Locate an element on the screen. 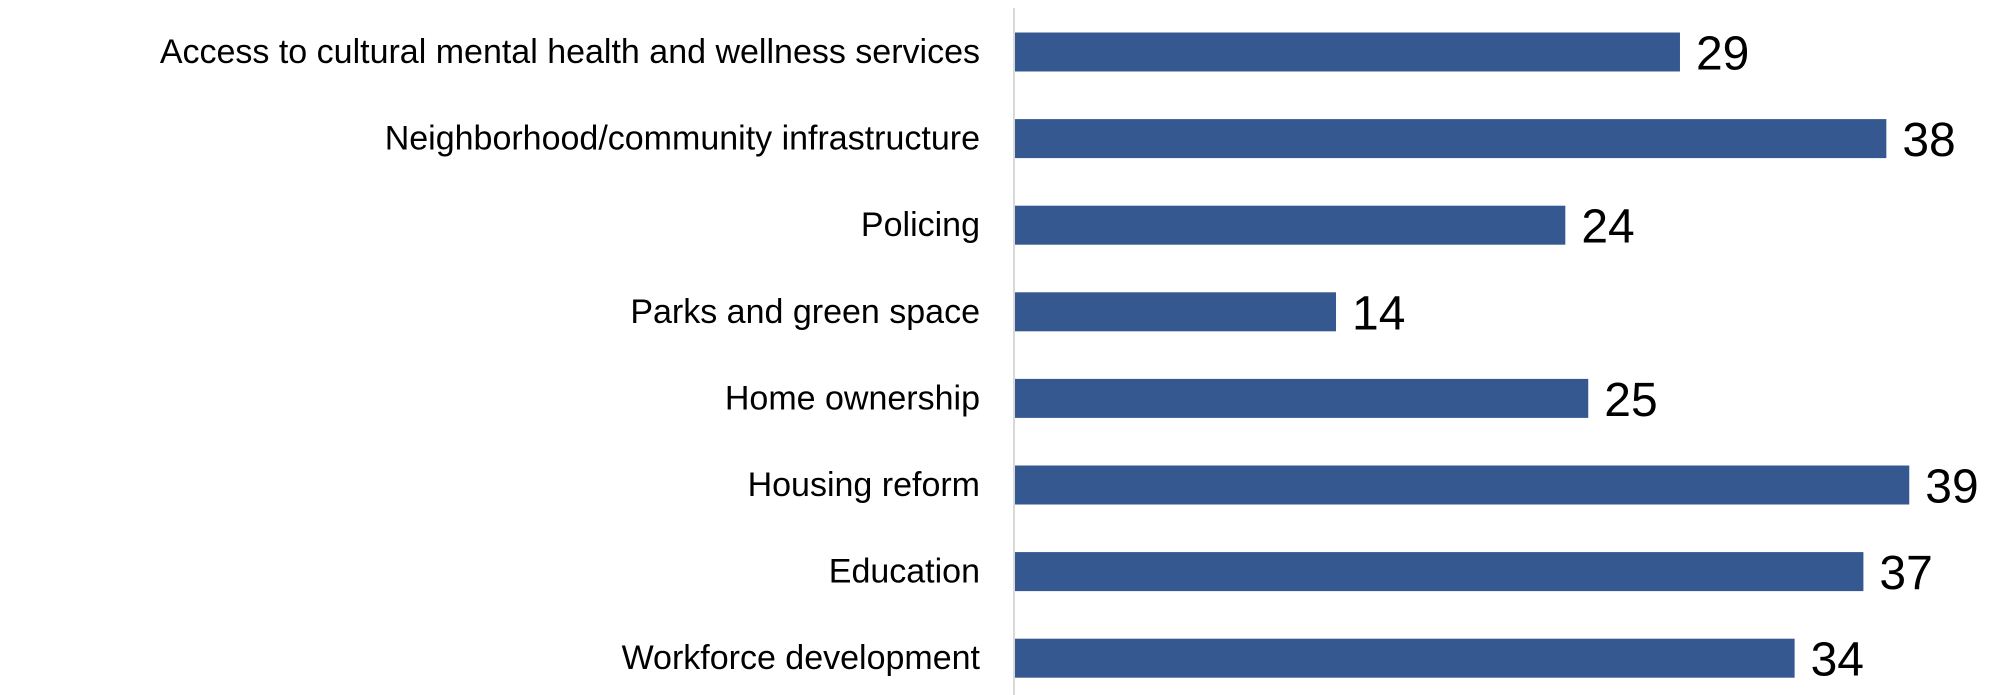 The height and width of the screenshot is (695, 1995). value-label-5: 39 is located at coordinates (1951, 487).